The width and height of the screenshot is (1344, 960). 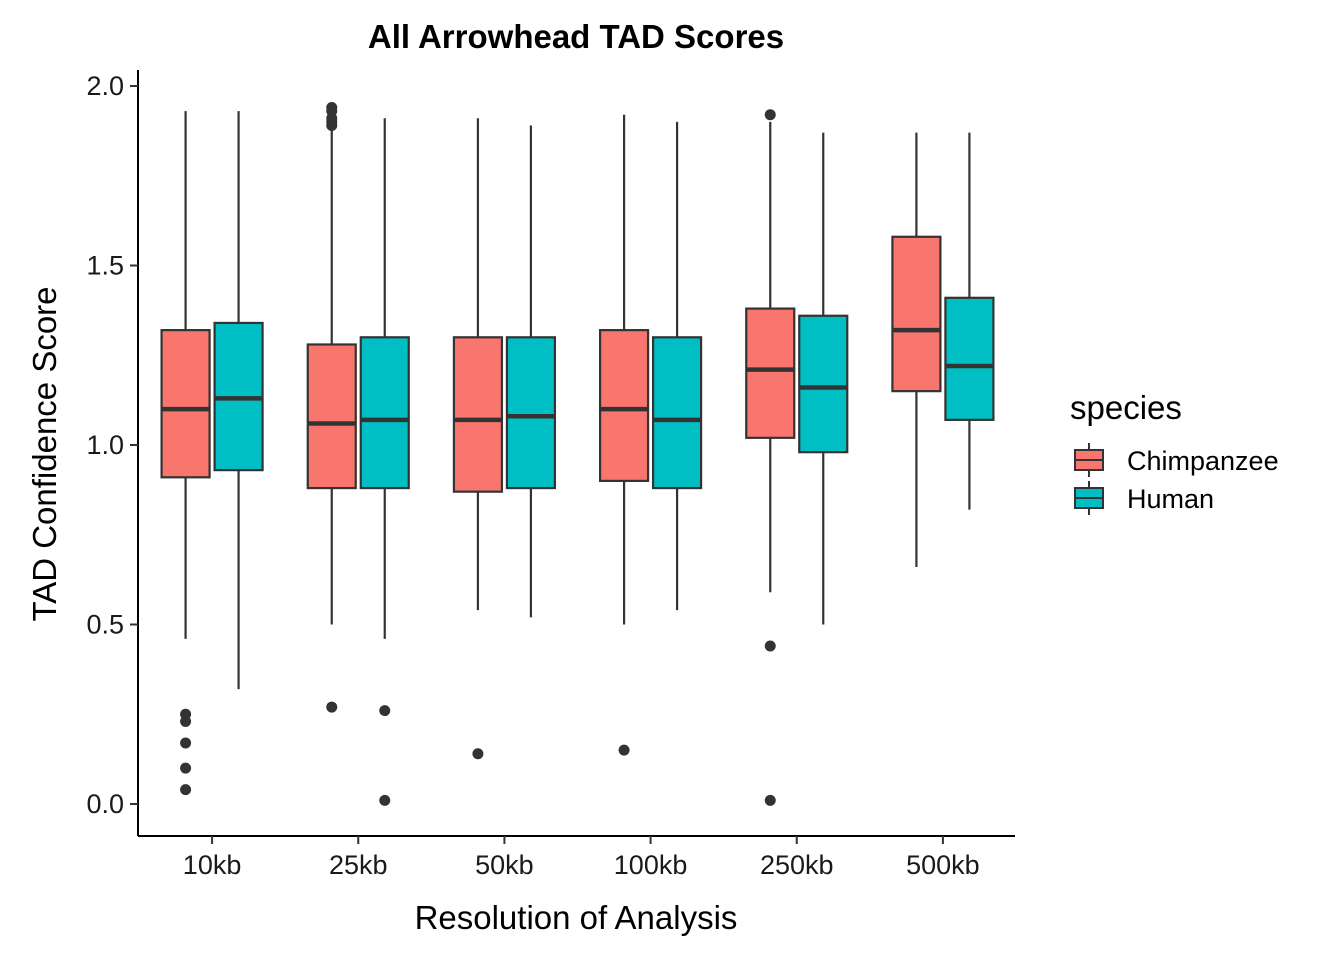 I want to click on box-human-250kb, so click(x=823, y=378).